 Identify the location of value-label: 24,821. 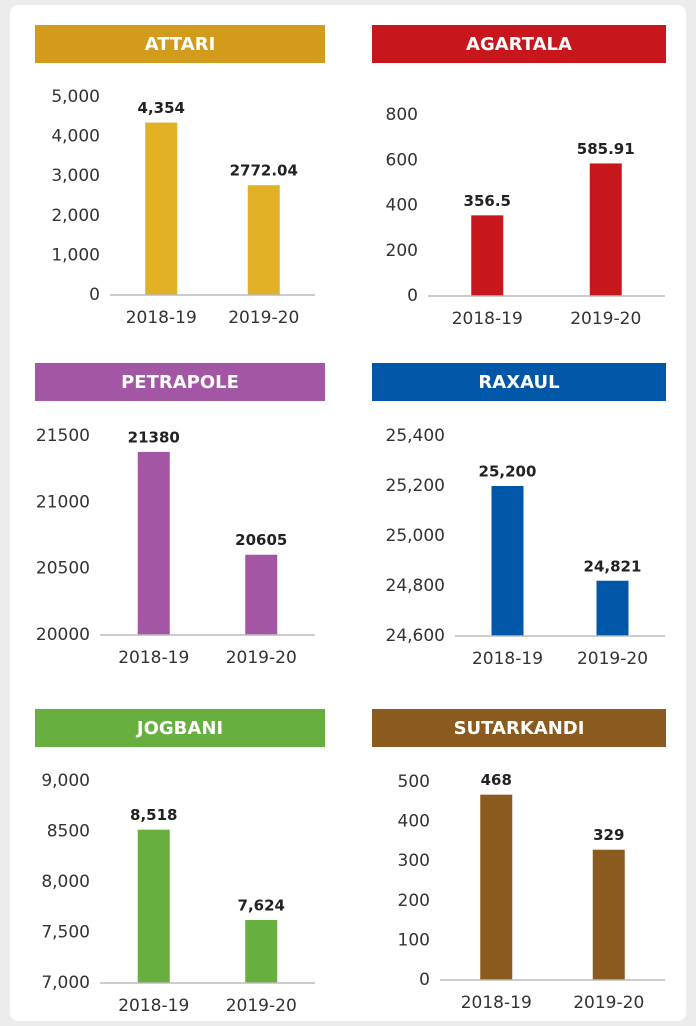
(613, 566).